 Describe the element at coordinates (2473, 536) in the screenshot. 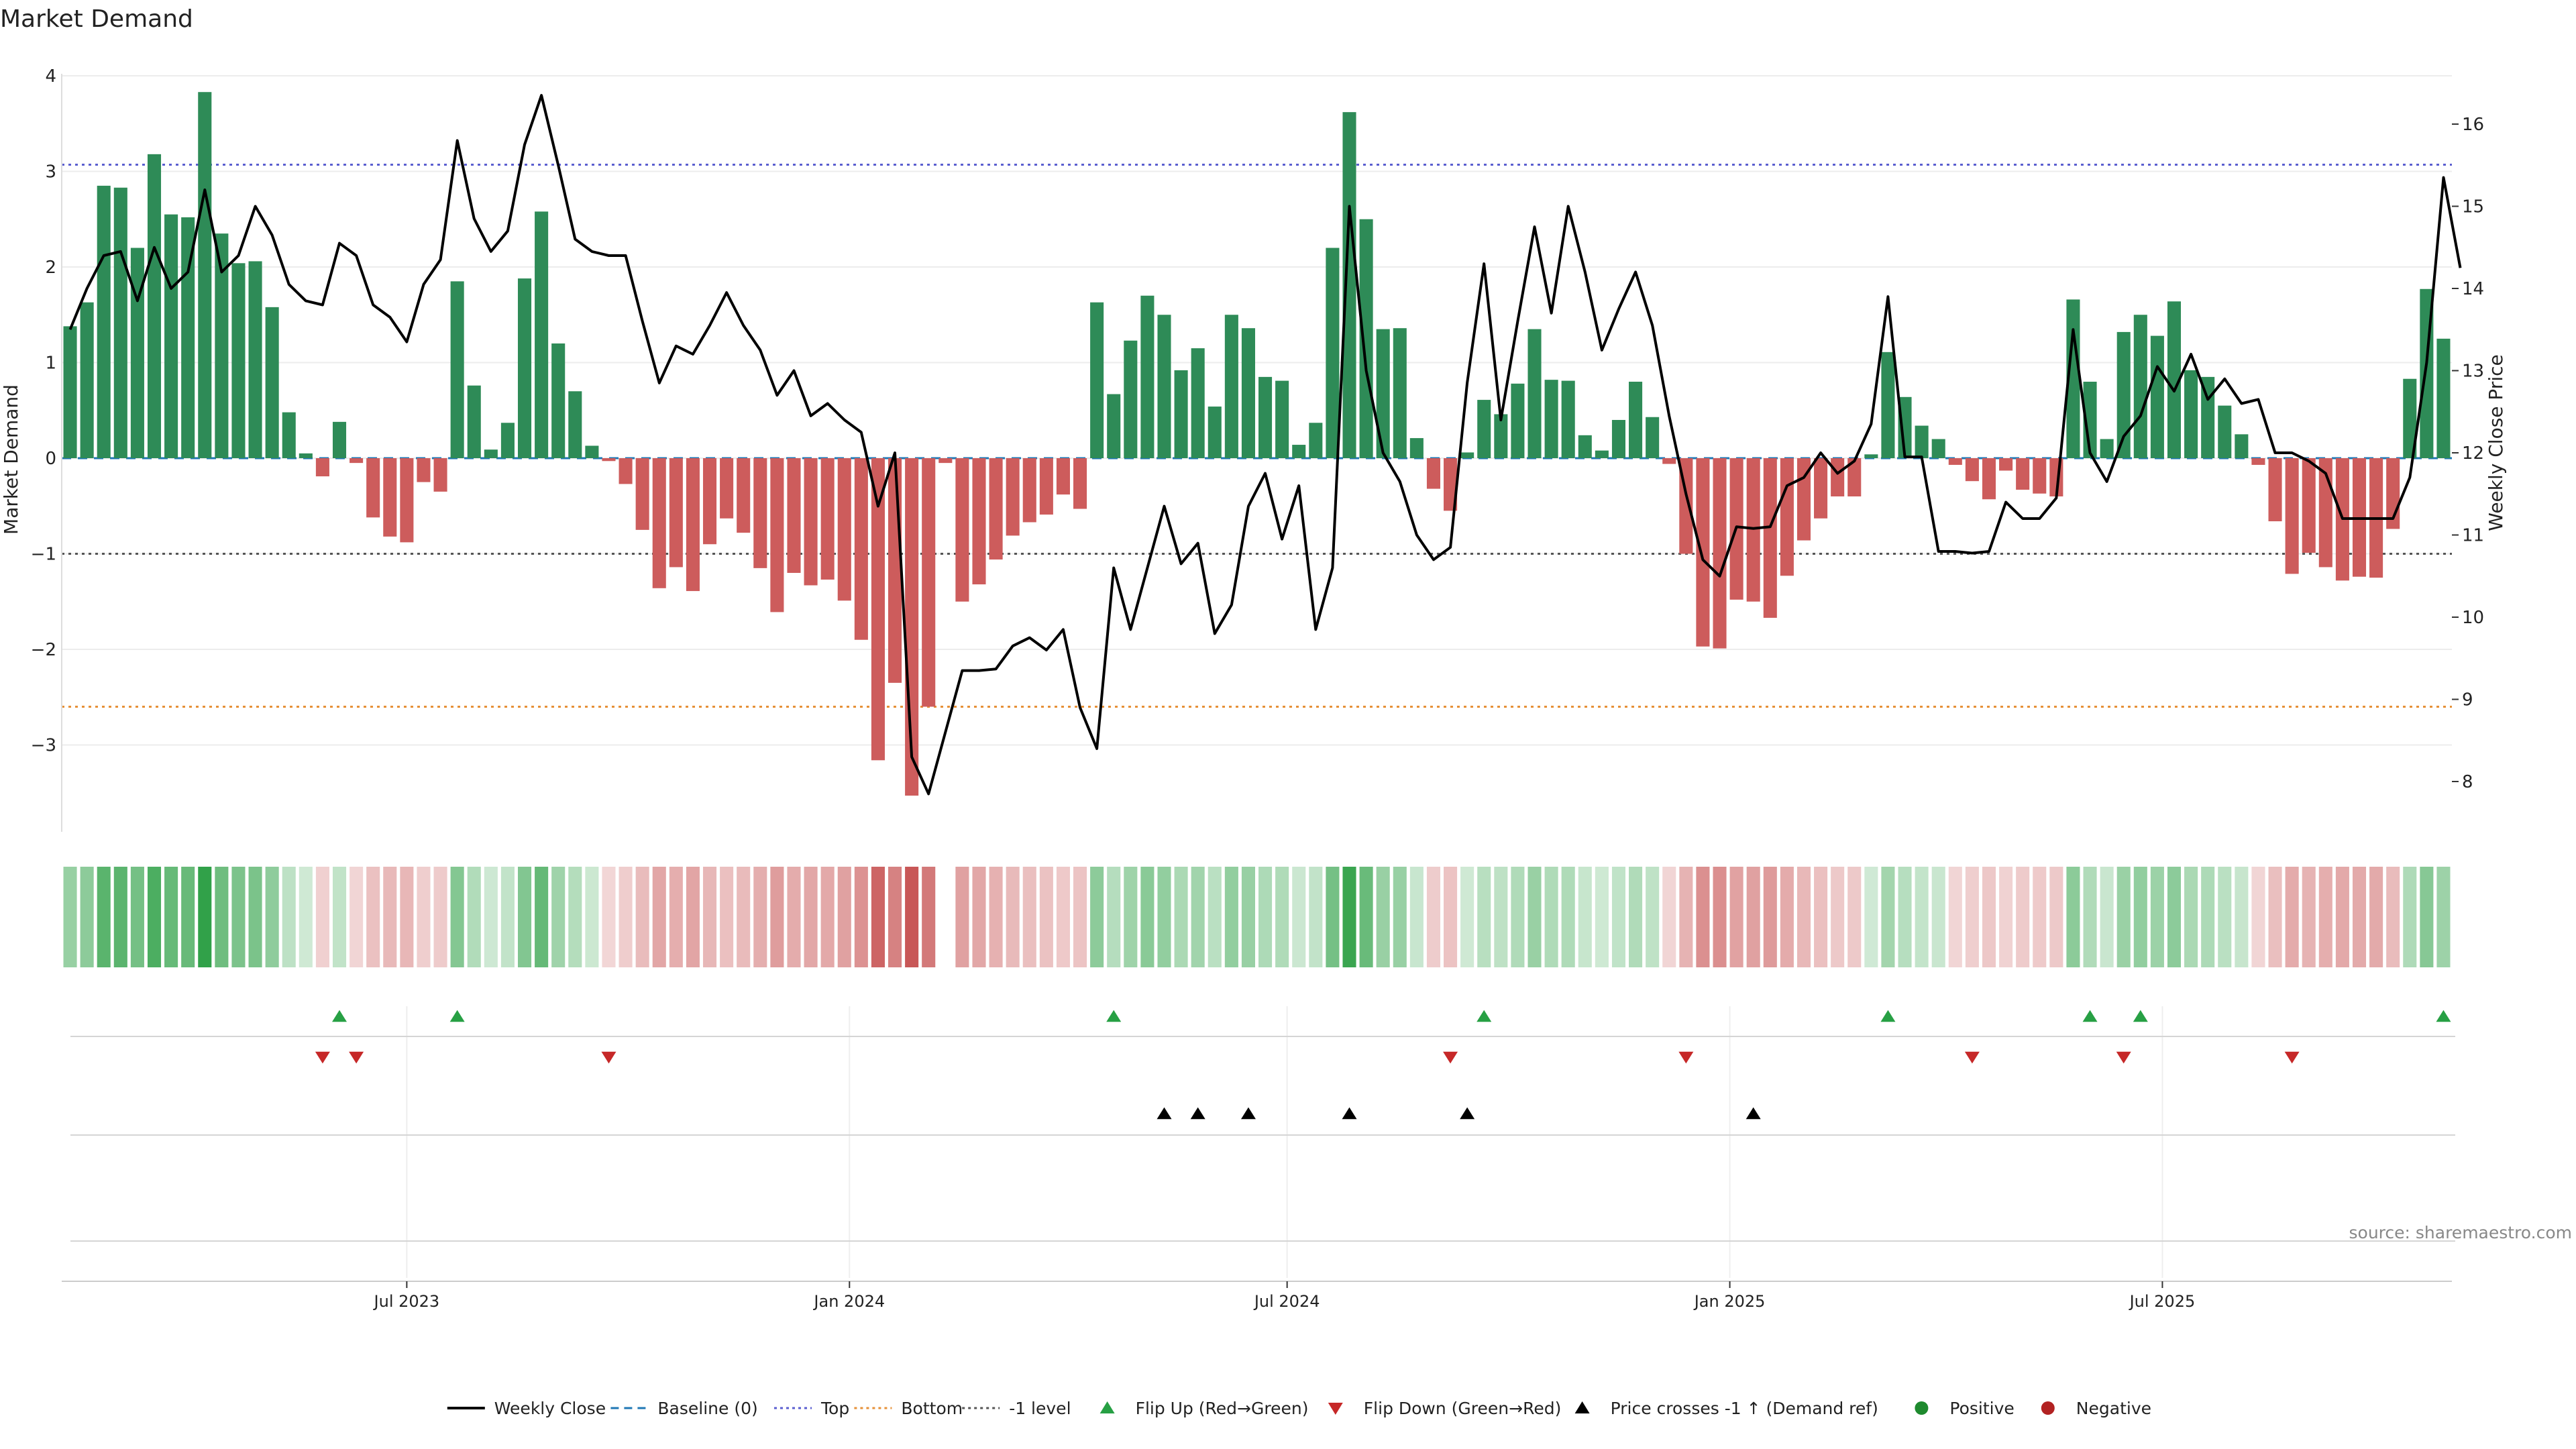

I see `y2-tick-label: 11` at that location.